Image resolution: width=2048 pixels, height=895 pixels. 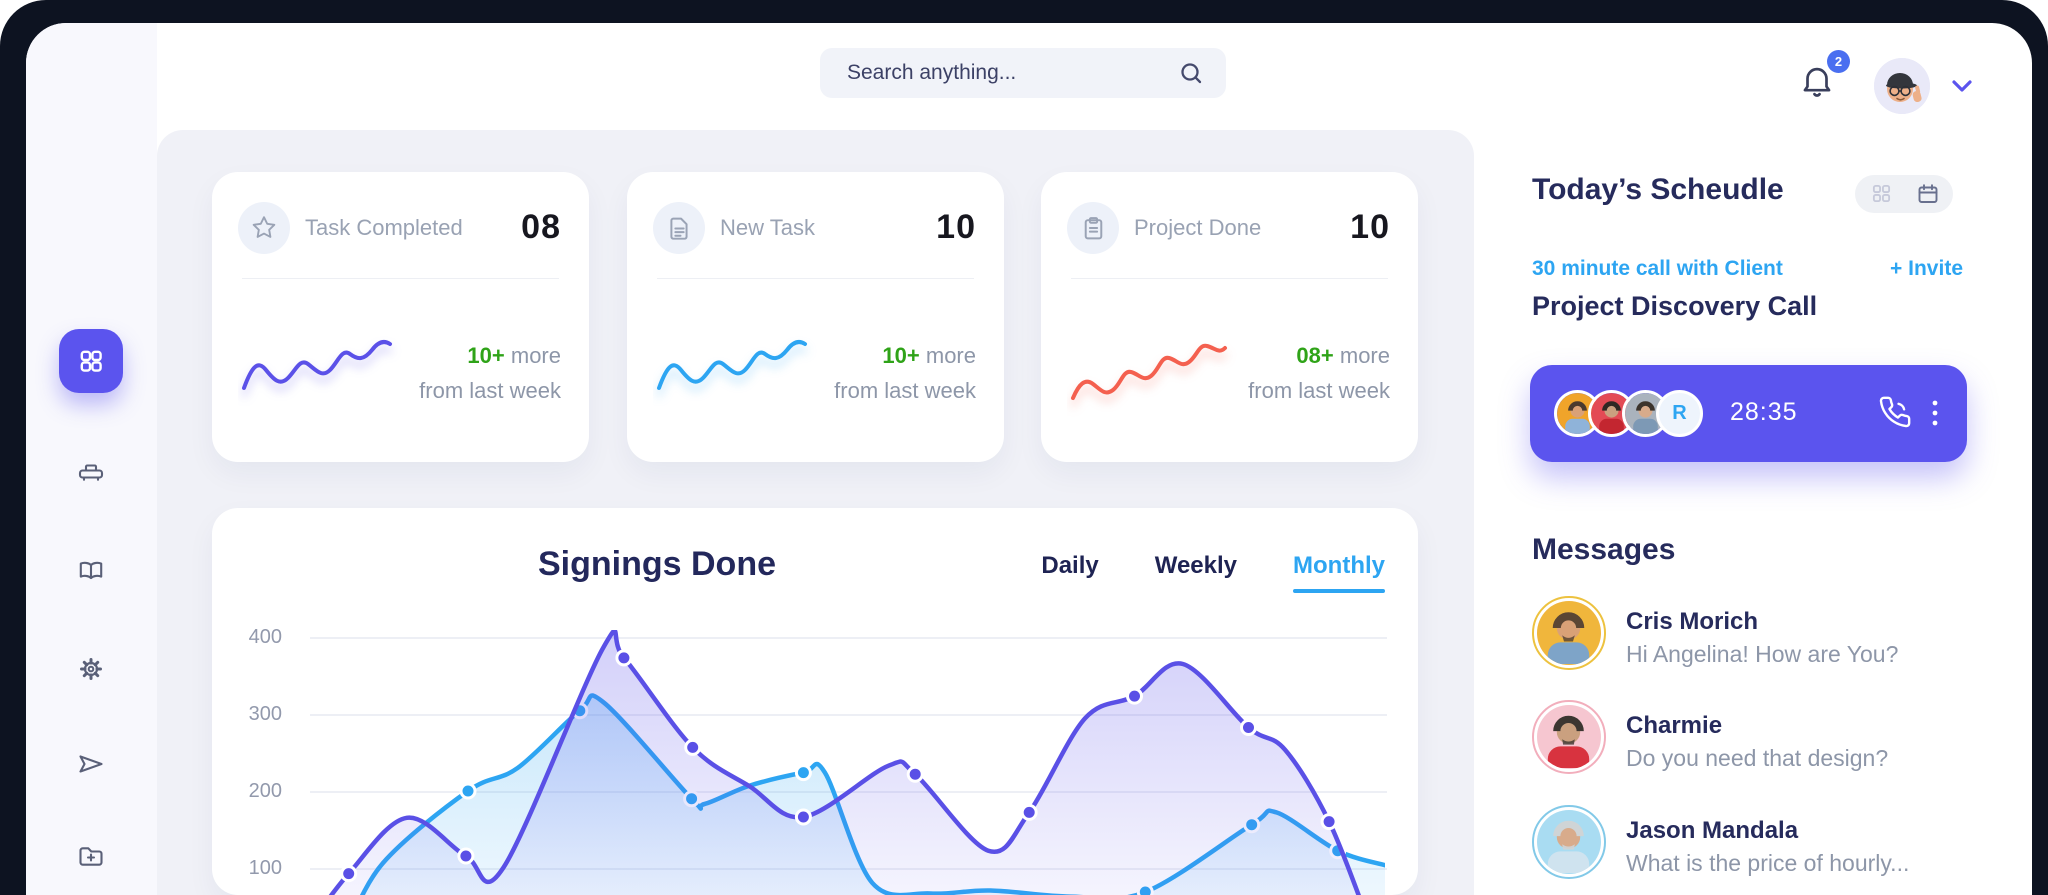 What do you see at coordinates (265, 714) in the screenshot?
I see `y-axis-tick: 300` at bounding box center [265, 714].